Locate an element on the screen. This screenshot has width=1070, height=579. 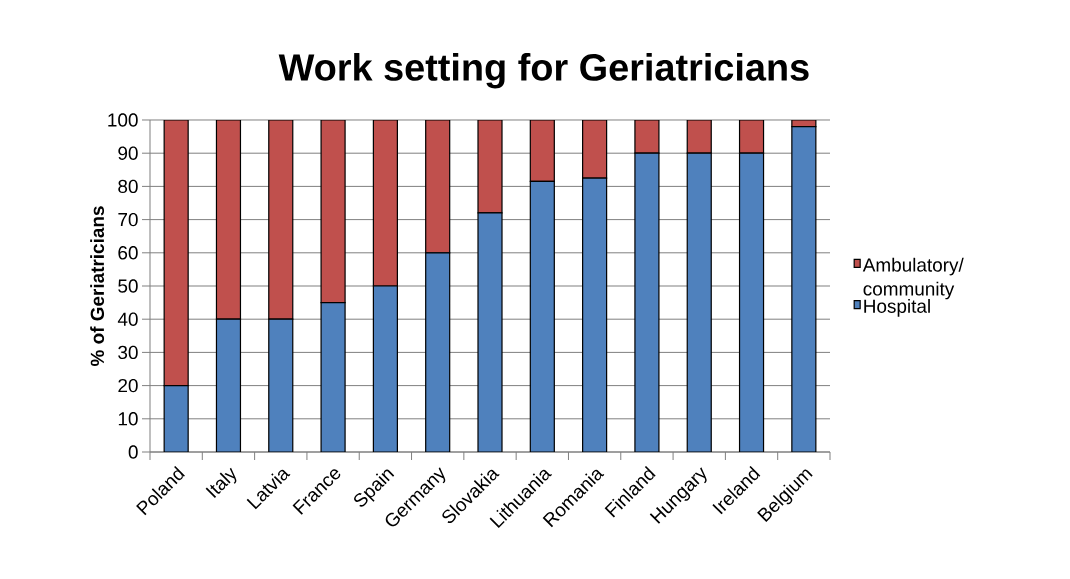
y-axis-title: % of Geriatricians is located at coordinates (97, 286).